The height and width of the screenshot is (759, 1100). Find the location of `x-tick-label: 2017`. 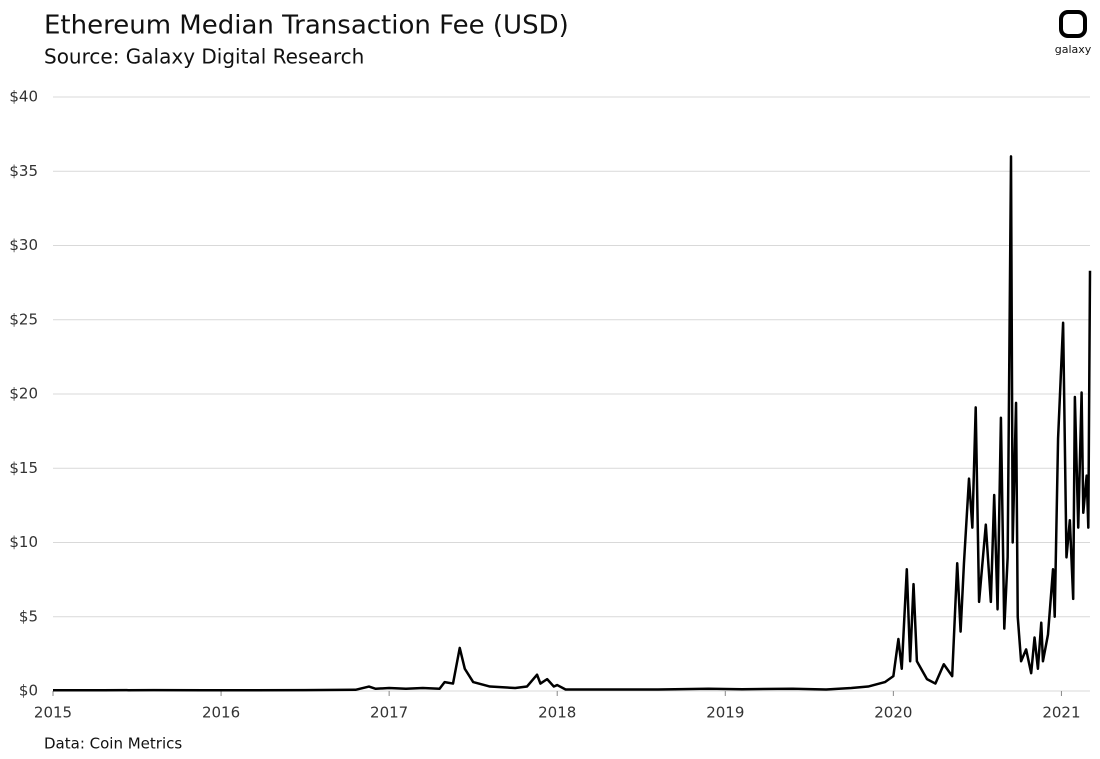

x-tick-label: 2017 is located at coordinates (389, 713).